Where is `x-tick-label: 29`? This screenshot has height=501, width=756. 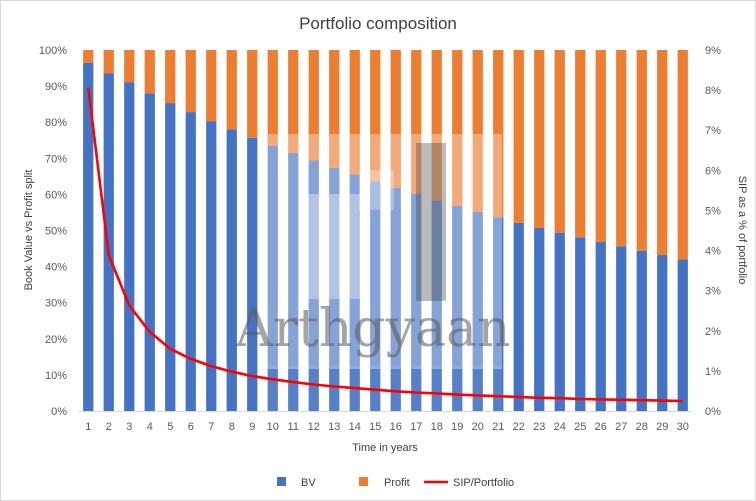 x-tick-label: 29 is located at coordinates (662, 427).